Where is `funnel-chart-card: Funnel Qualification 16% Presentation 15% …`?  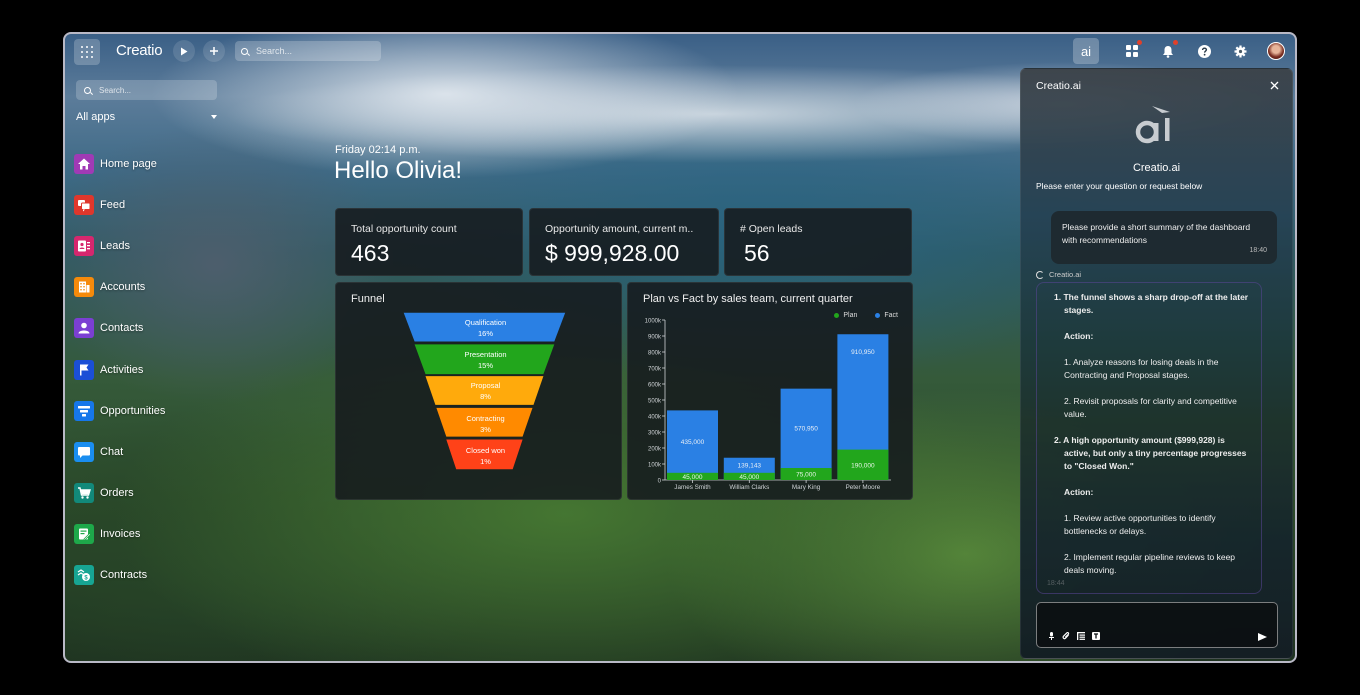 funnel-chart-card: Funnel Qualification 16% Presentation 15% … is located at coordinates (478, 391).